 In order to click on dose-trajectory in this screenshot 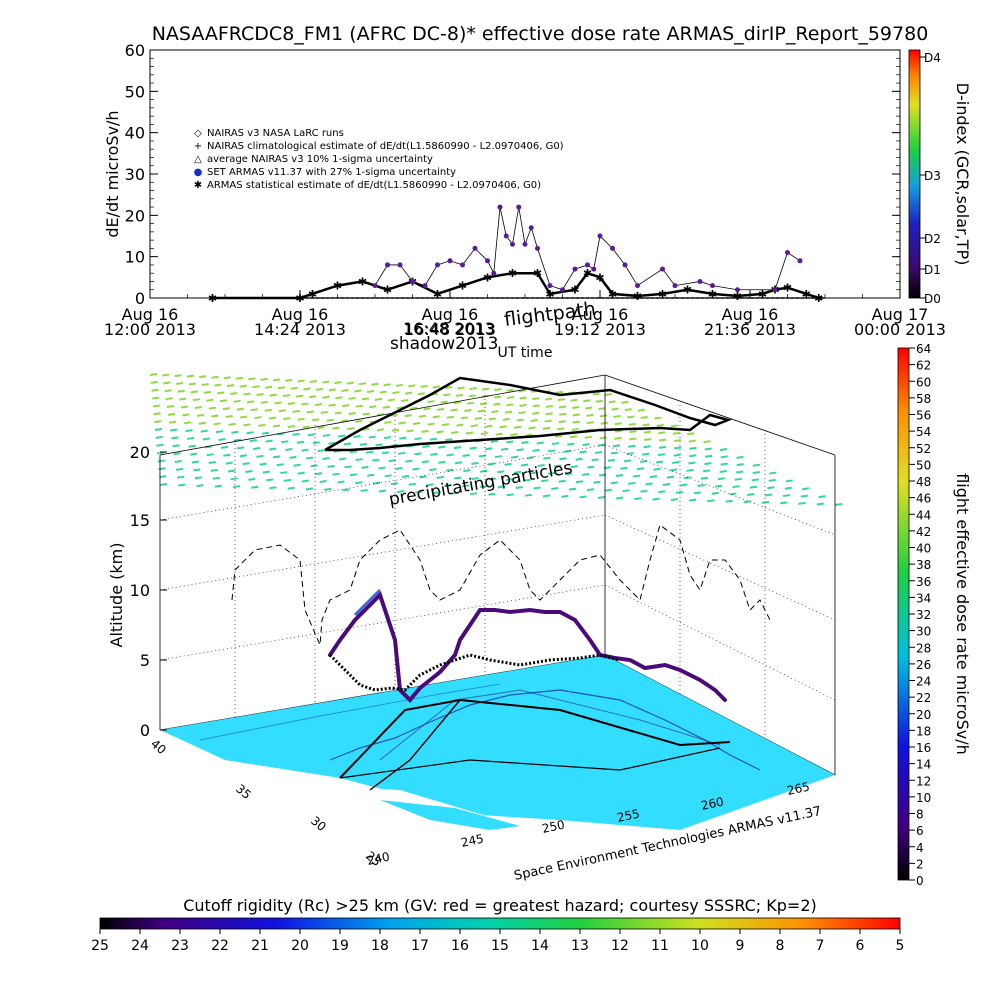, I will do `click(527, 645)`.